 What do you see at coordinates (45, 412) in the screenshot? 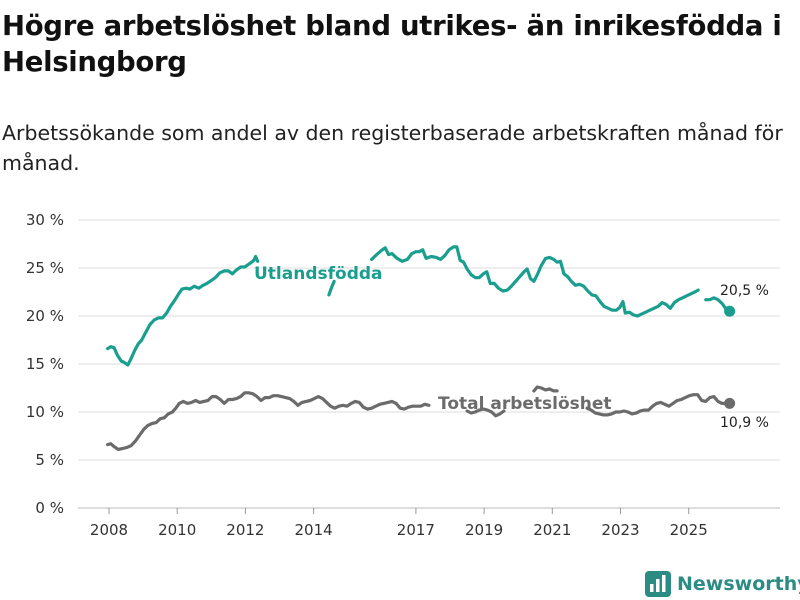
I see `y-tick-label: 10 %` at bounding box center [45, 412].